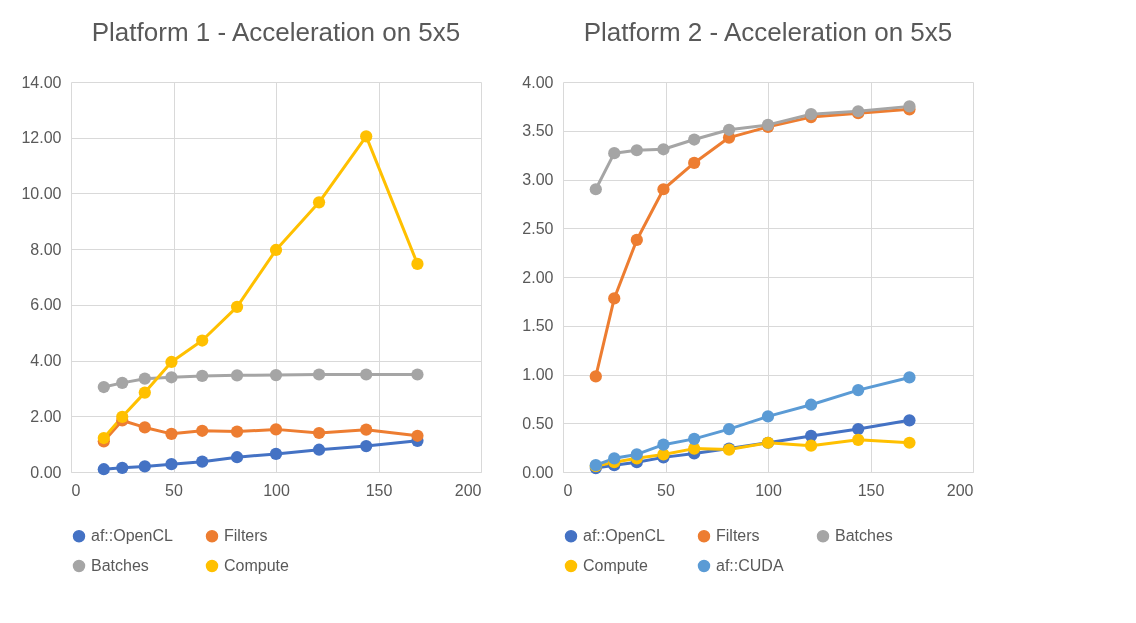  What do you see at coordinates (538, 374) in the screenshot?
I see `y-tick-label: 1.00` at bounding box center [538, 374].